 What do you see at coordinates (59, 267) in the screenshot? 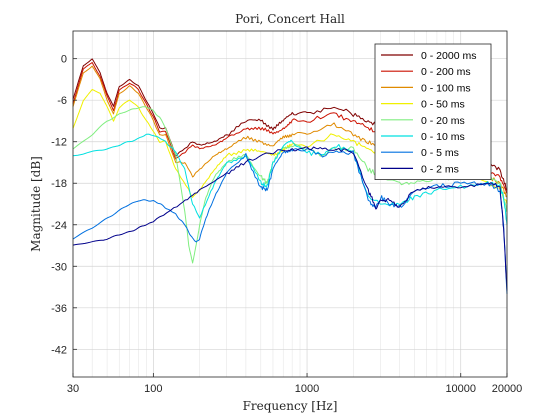
I see `y-tick-label: -30` at bounding box center [59, 267].